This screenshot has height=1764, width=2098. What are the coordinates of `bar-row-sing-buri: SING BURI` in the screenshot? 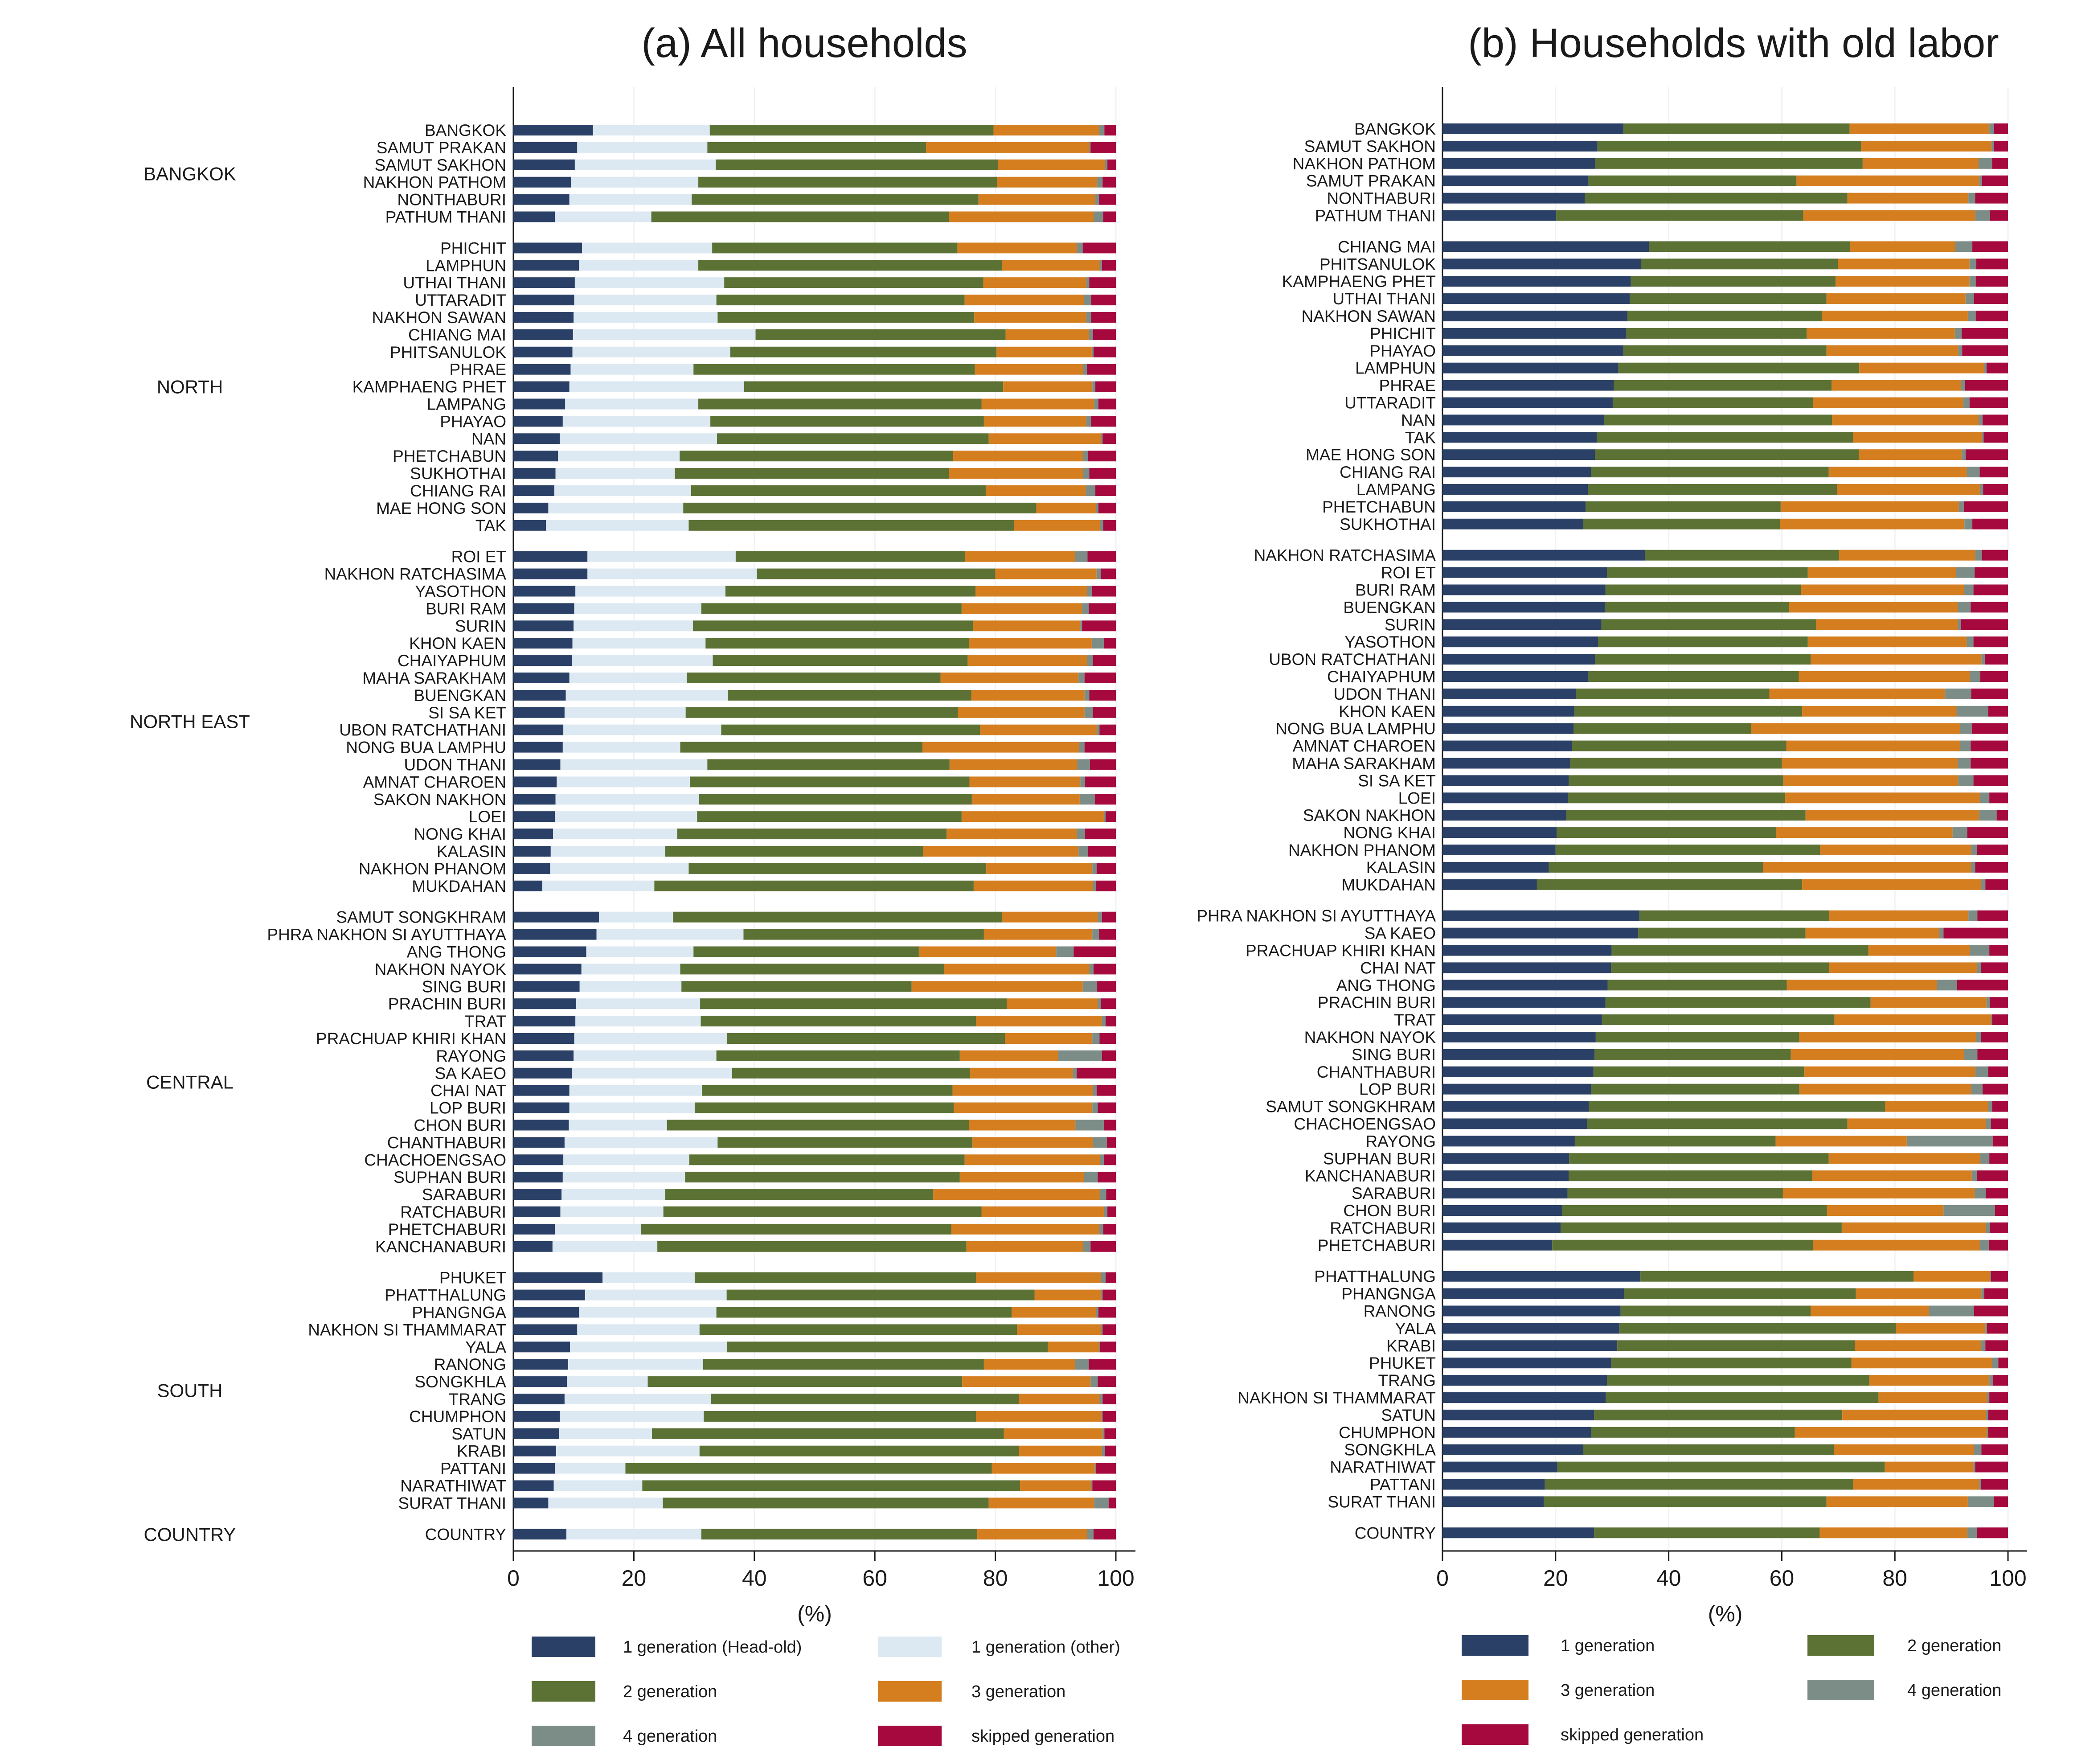 It's located at (769, 986).